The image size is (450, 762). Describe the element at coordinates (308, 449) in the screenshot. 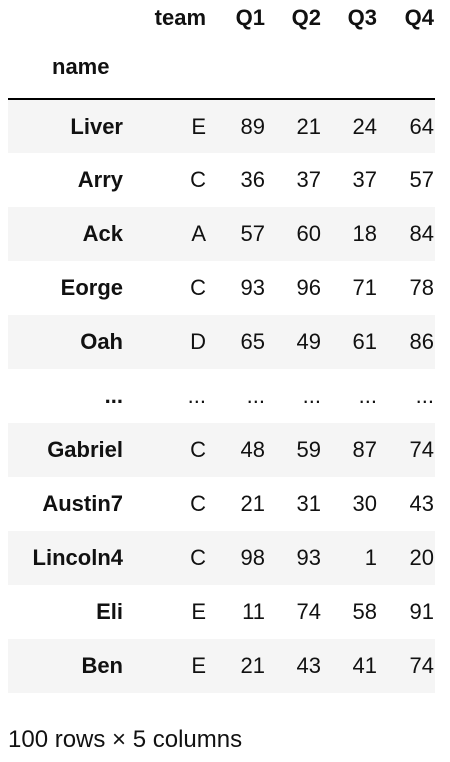

I see `cell-q2: 59` at that location.